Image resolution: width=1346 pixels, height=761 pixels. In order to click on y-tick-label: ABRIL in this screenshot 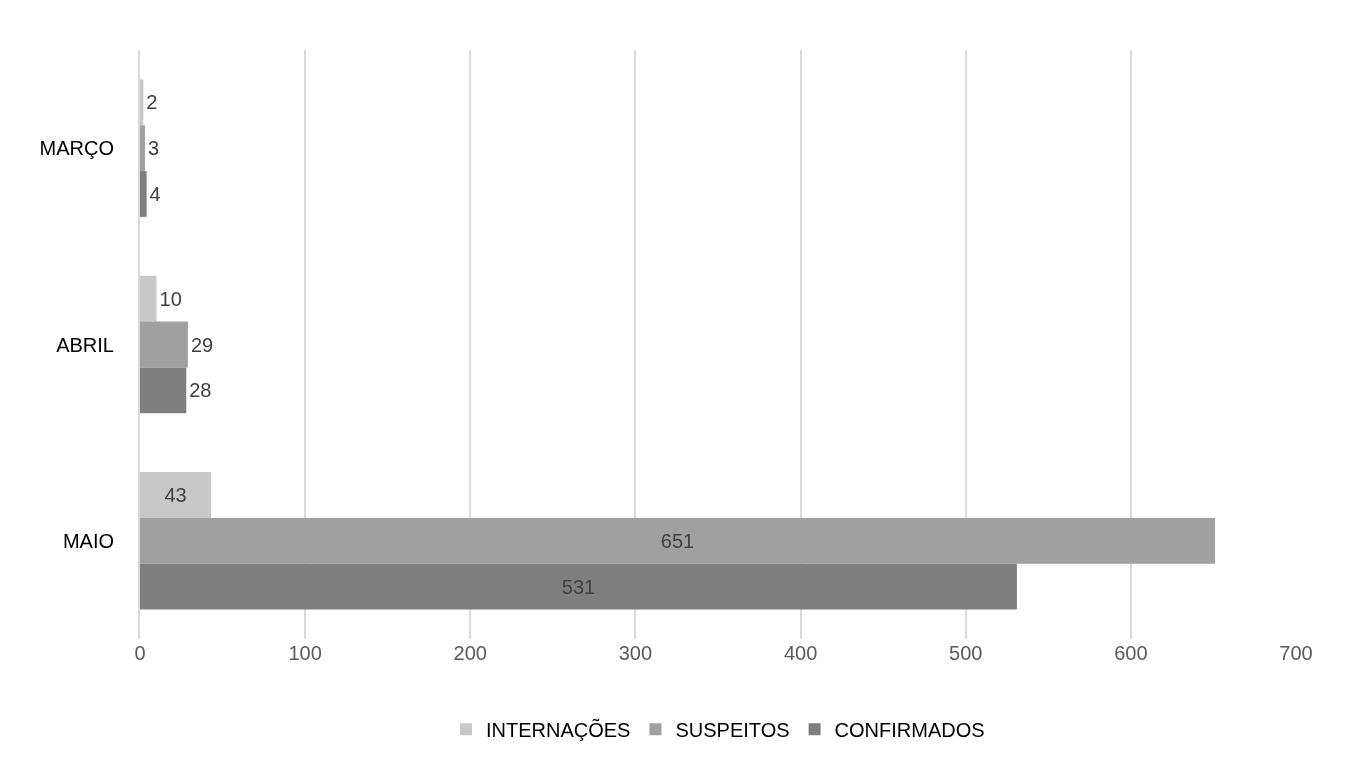, I will do `click(85, 344)`.